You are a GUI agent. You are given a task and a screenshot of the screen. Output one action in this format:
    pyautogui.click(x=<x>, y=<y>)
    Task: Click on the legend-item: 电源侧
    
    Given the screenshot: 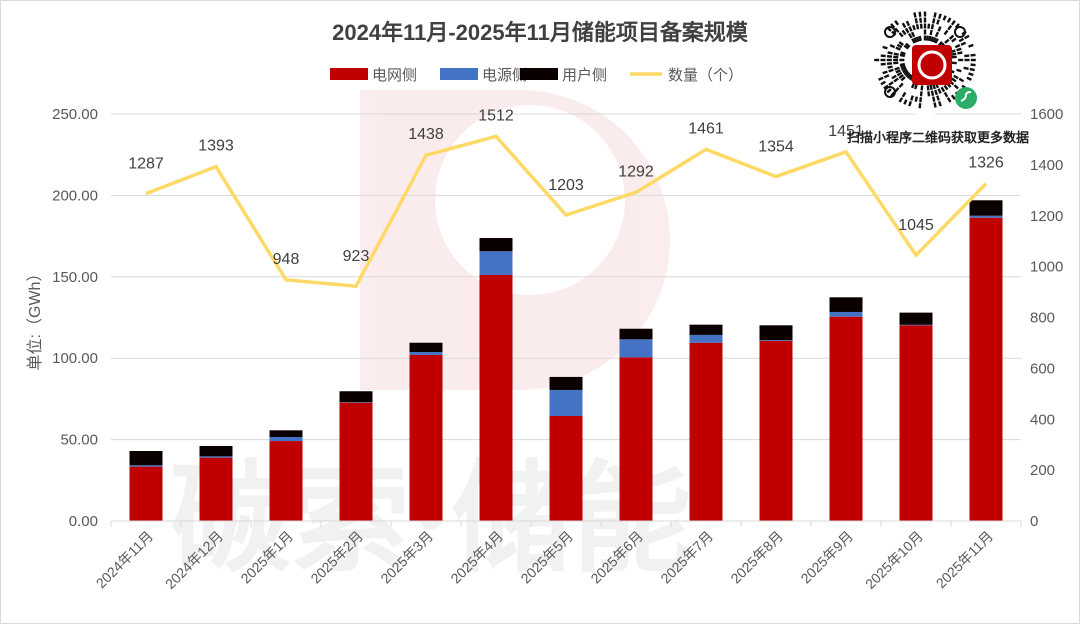 What is the action you would take?
    pyautogui.click(x=483, y=75)
    